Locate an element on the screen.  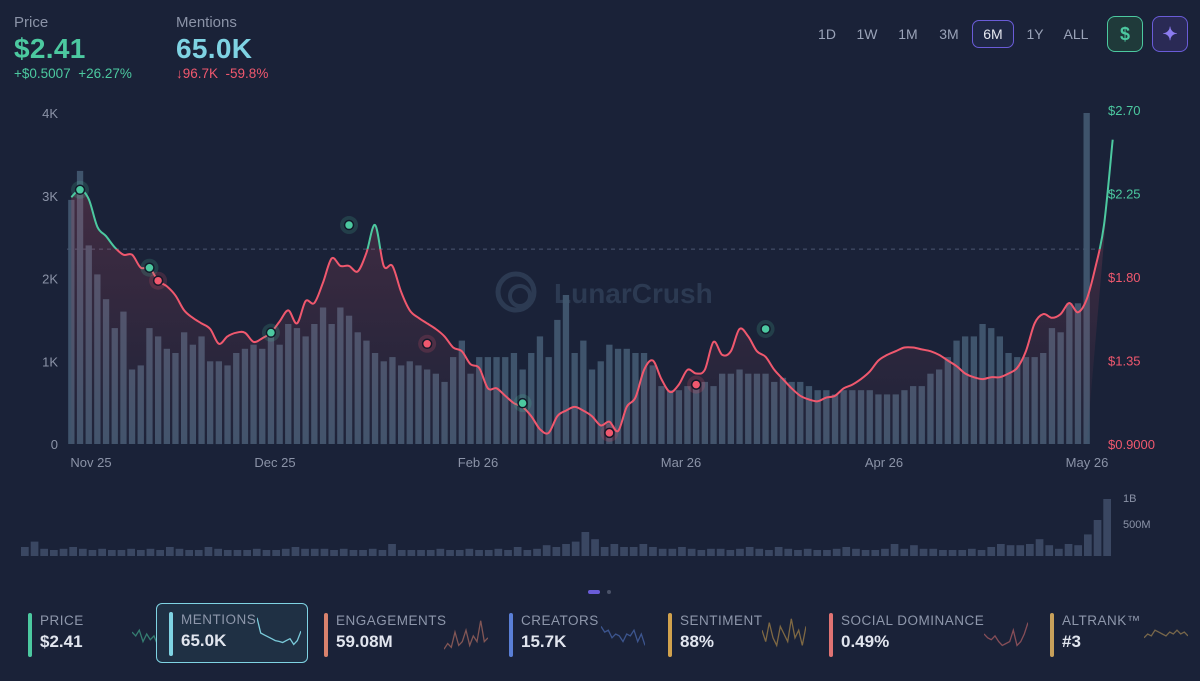
metric-card-sentiment: SENTIMENT 88% is located at coordinates (742, 633).